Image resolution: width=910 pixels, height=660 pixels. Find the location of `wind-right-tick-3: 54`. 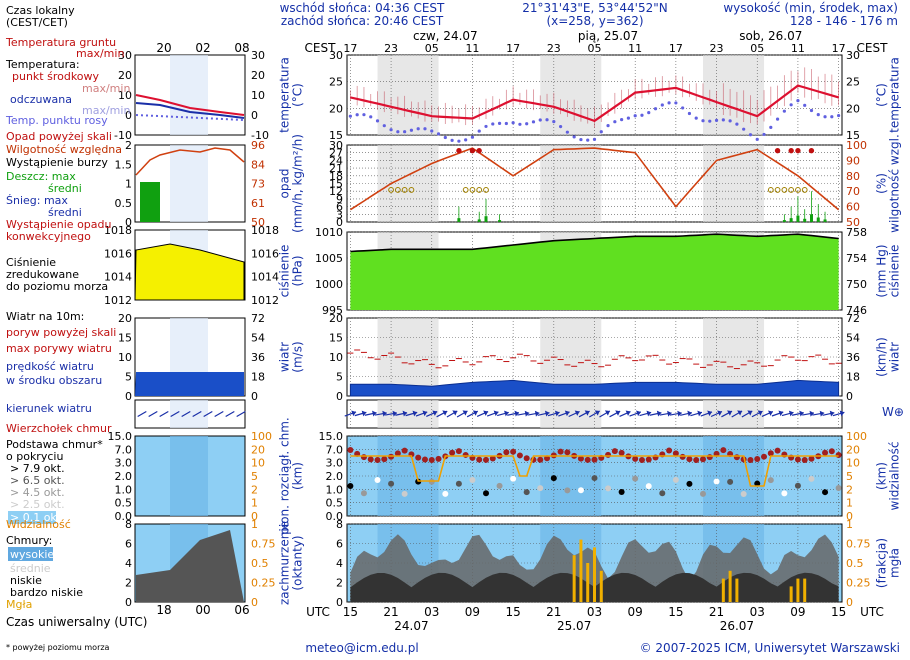

wind-right-tick-3: 54 is located at coordinates (853, 338).